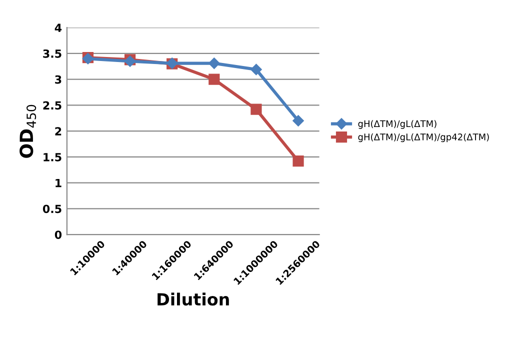  What do you see at coordinates (58, 79) in the screenshot?
I see `y-tick-label: 3` at bounding box center [58, 79].